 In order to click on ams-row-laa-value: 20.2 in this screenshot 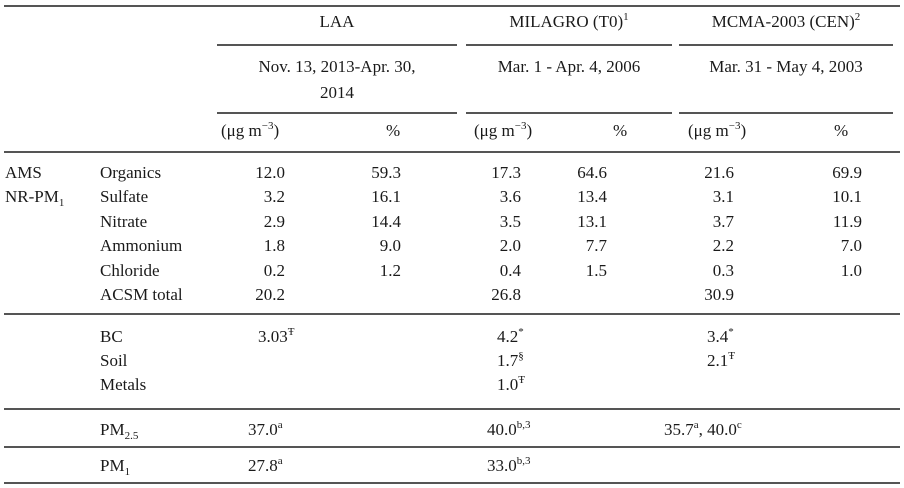, I will do `click(270, 294)`.